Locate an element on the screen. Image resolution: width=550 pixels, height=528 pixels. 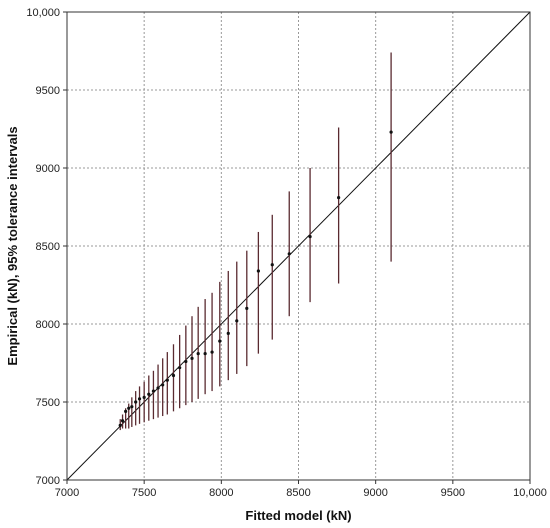
y-tick-label: 7000 is located at coordinates (48, 481).